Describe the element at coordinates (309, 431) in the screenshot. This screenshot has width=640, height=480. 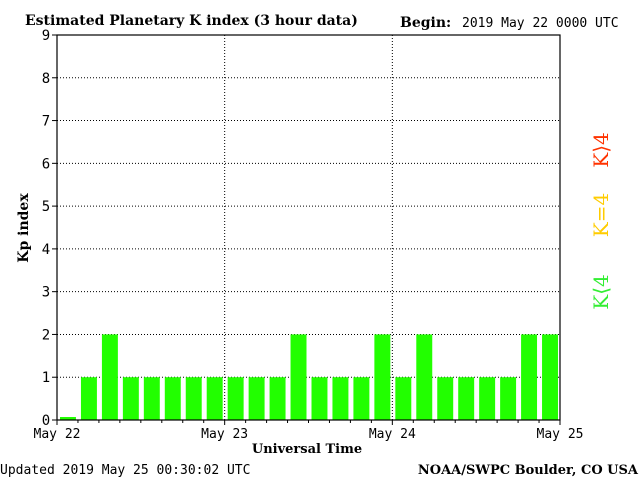
I see `x-ticks: May 22 May 23 May 24 May 25` at that location.